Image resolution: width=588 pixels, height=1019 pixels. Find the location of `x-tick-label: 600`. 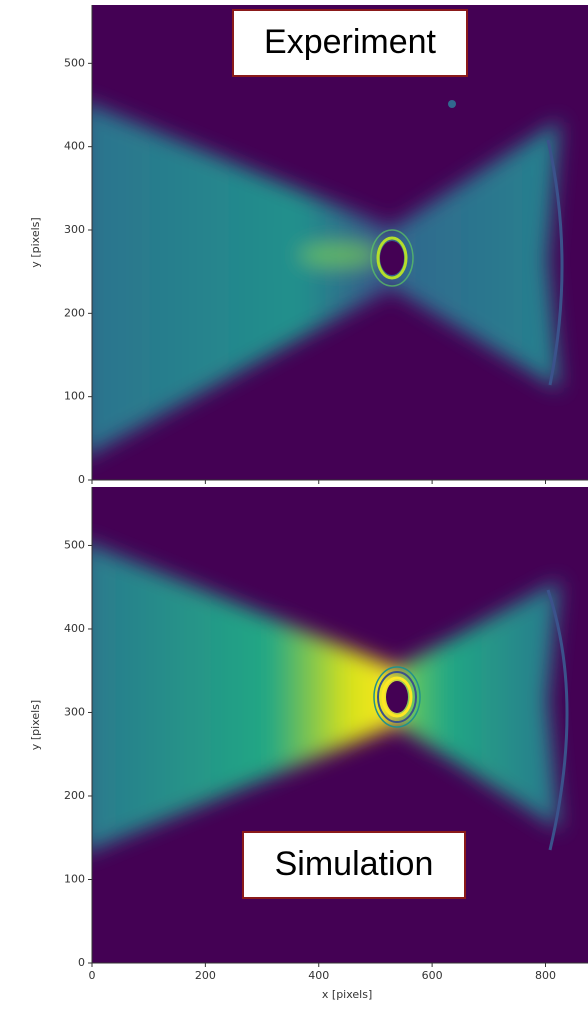

x-tick-label: 600 is located at coordinates (432, 975).